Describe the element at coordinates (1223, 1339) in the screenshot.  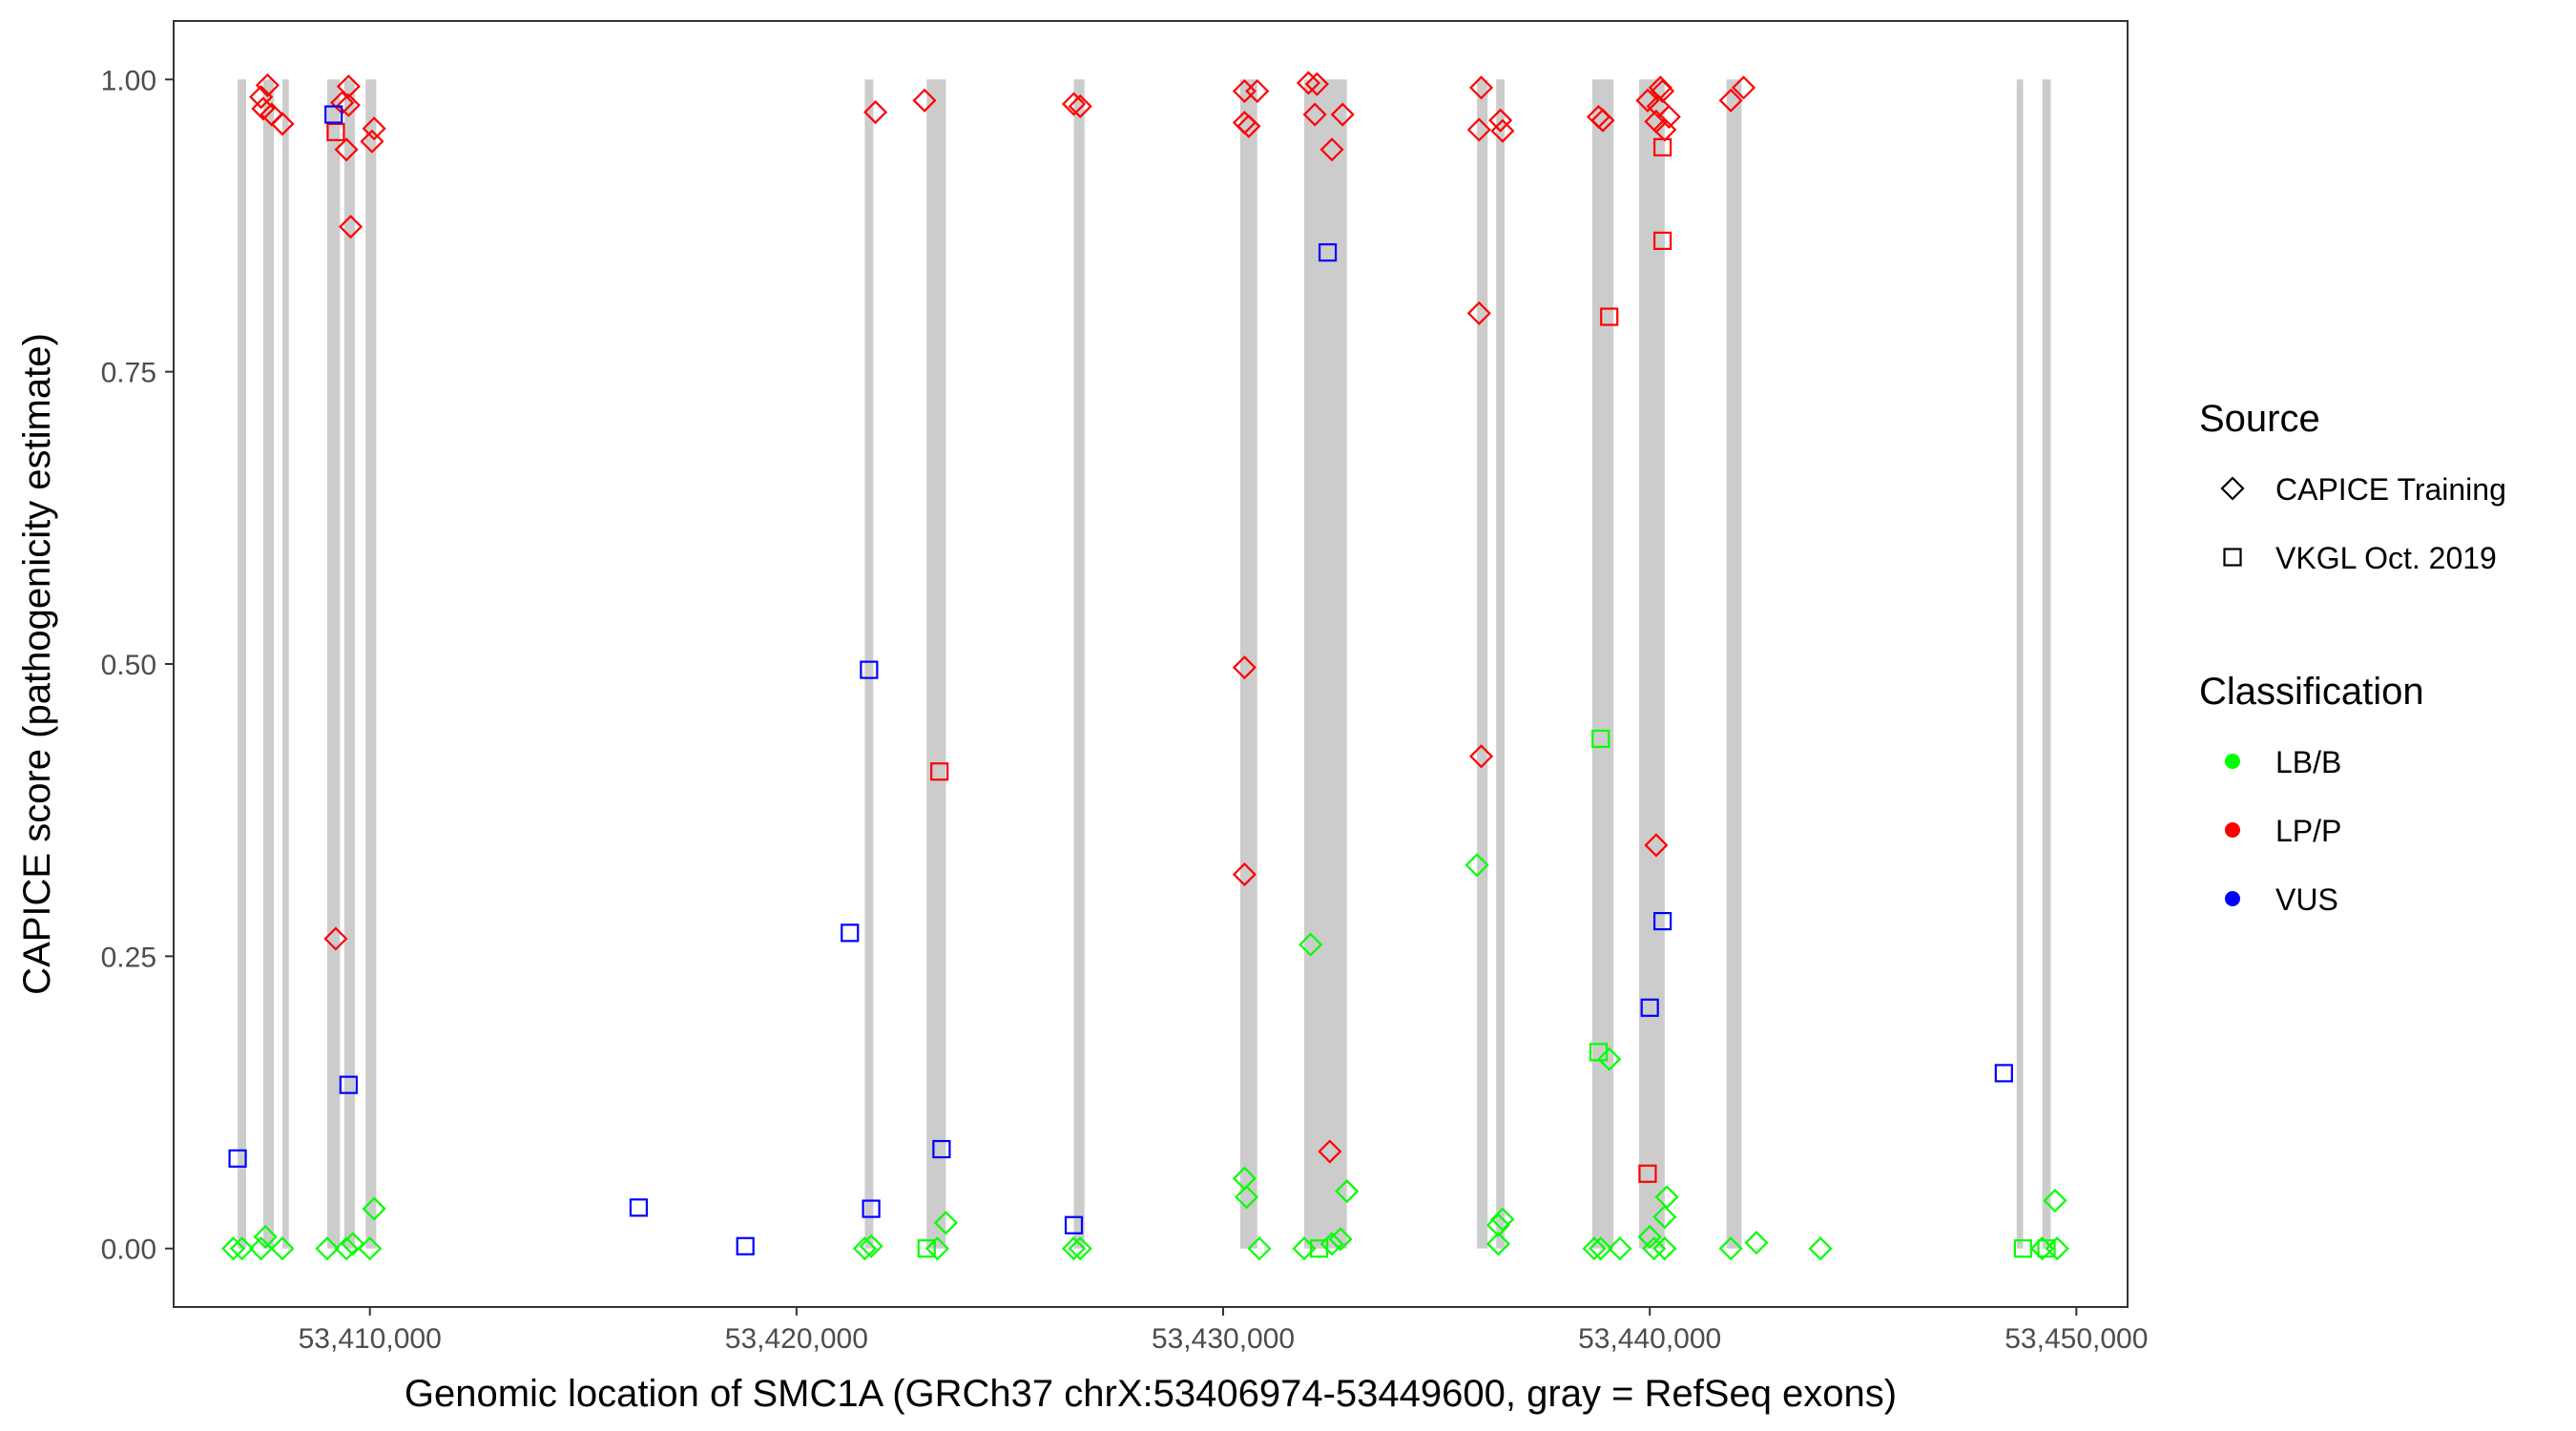
I see `x-tick-label: 53,430,000` at that location.